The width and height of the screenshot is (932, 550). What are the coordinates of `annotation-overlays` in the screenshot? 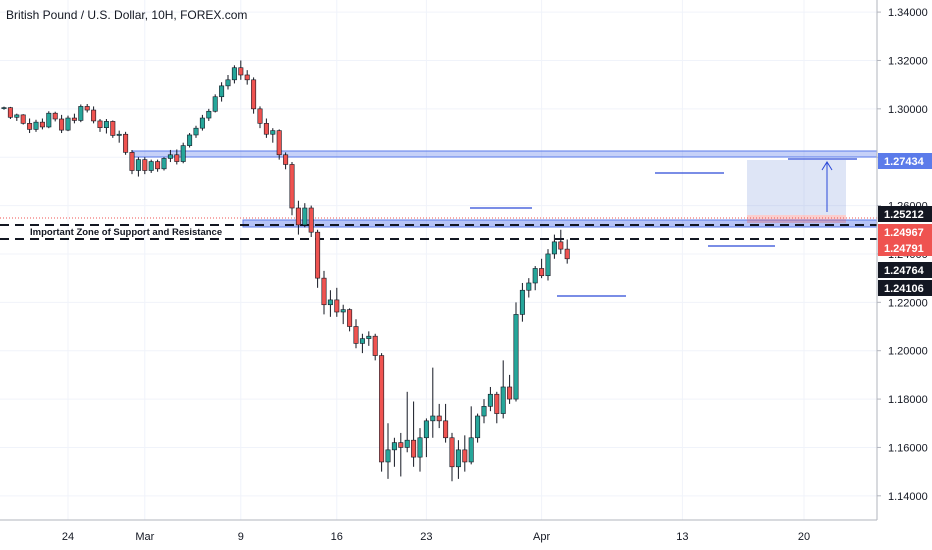 It's located at (663, 227).